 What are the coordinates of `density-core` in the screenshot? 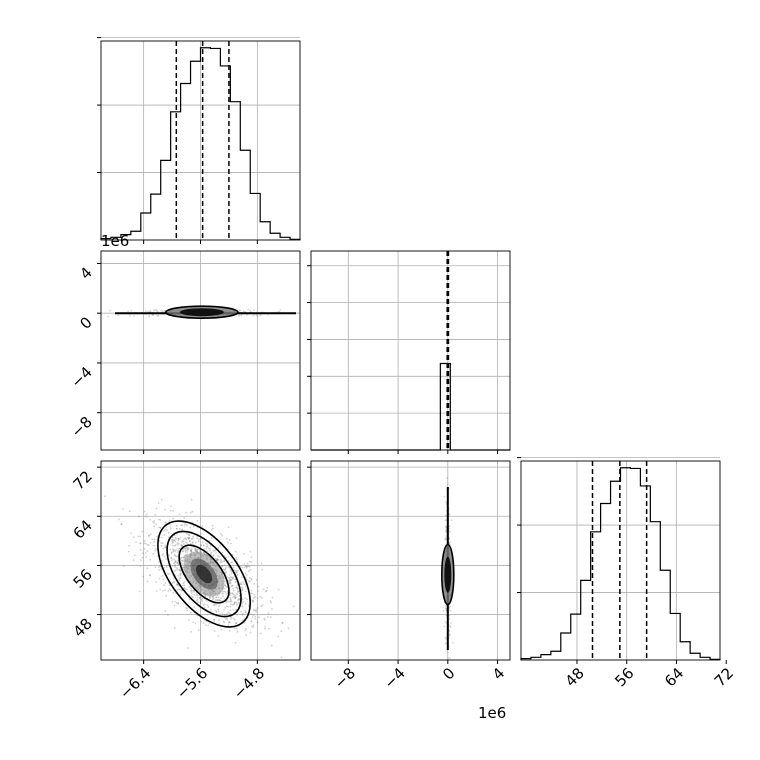 It's located at (204, 574).